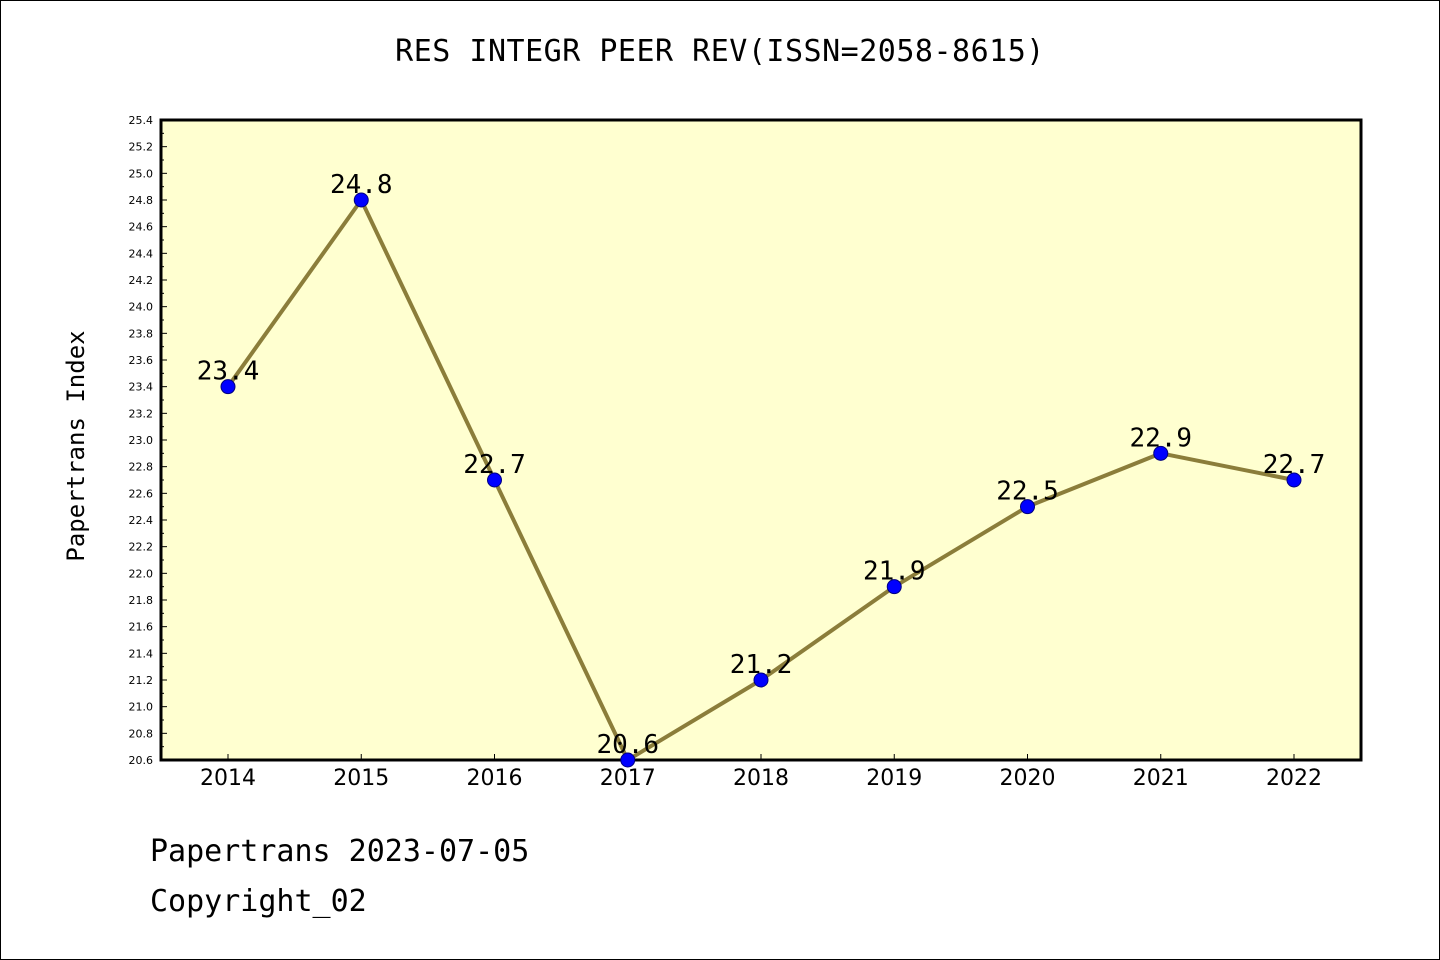  I want to click on y-tick-label: 21.8, so click(141, 600).